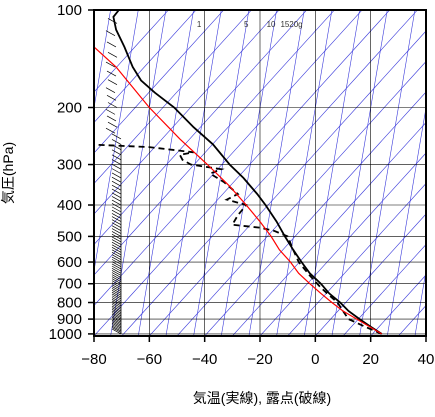 The height and width of the screenshot is (417, 435). Describe the element at coordinates (250, 24) in the screenshot. I see `mixing-ratio-labels: 1 5 10 15 20g` at that location.